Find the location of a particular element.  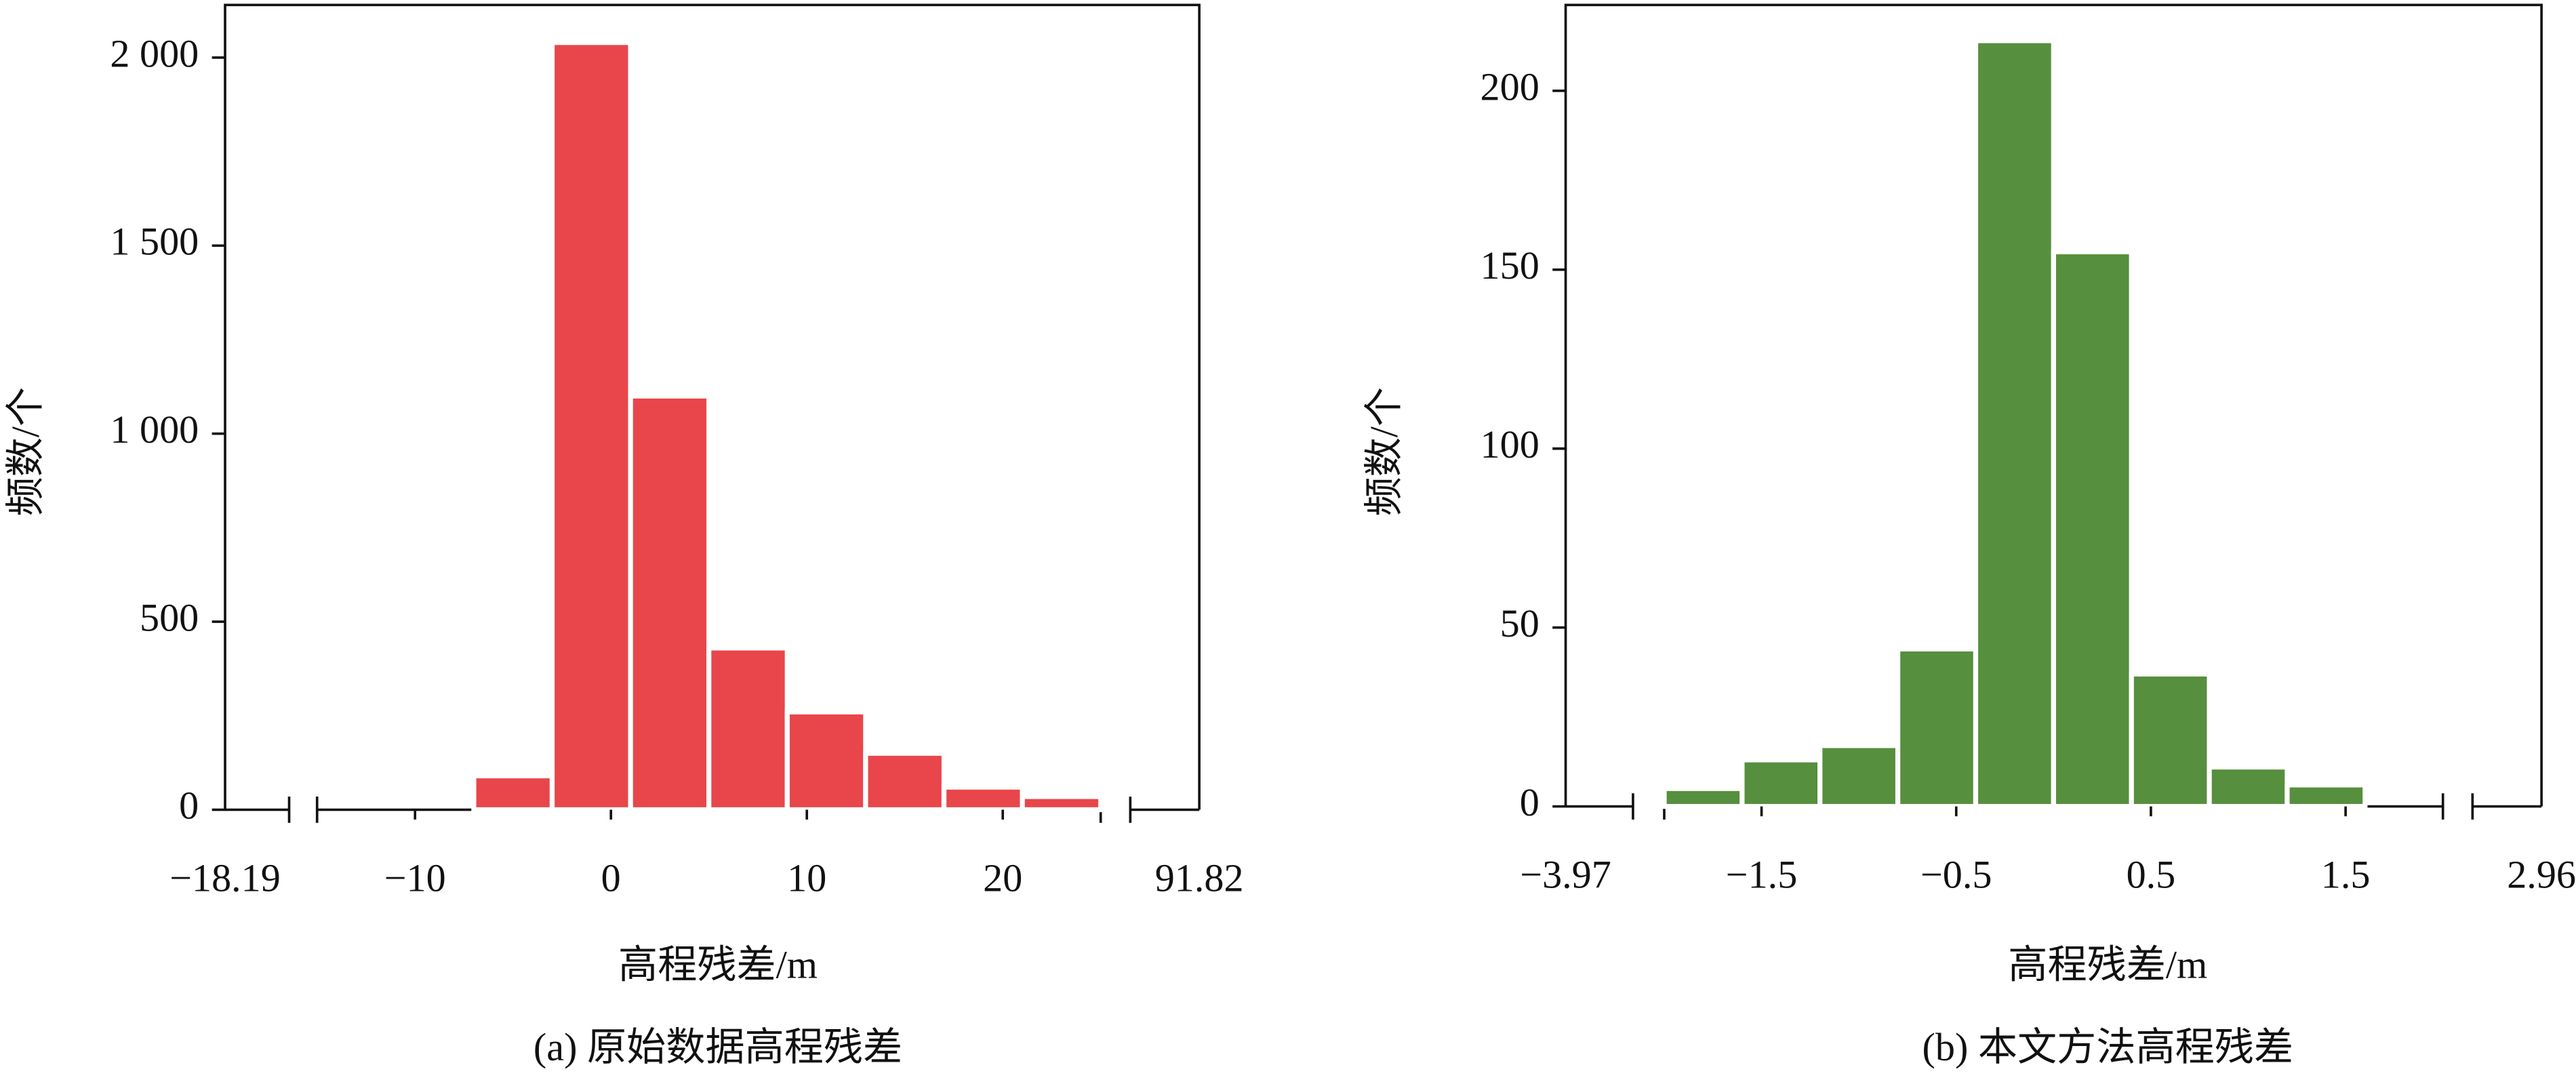

x-break-label: −18.19 is located at coordinates (225, 878).